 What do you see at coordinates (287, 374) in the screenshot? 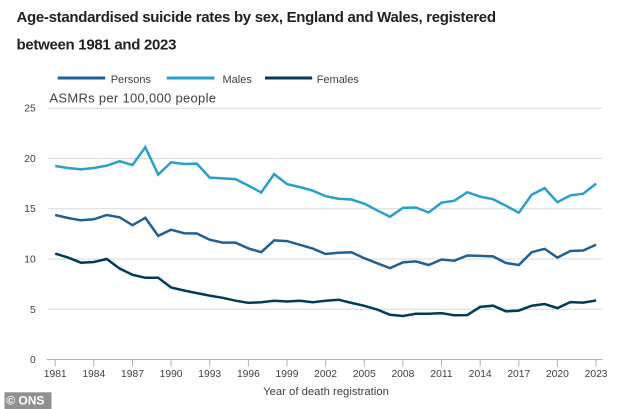
I see `svg-text: 1999` at bounding box center [287, 374].